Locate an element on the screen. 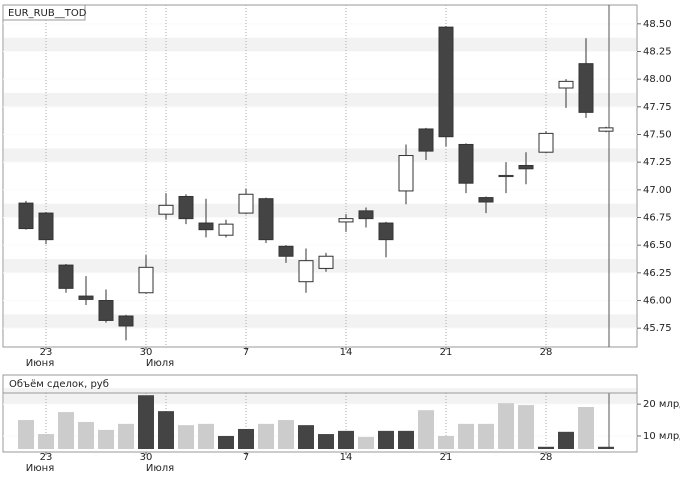 Image resolution: width=680 pixels, height=479 pixels. y-tick-label: 47.75 is located at coordinates (657, 107).